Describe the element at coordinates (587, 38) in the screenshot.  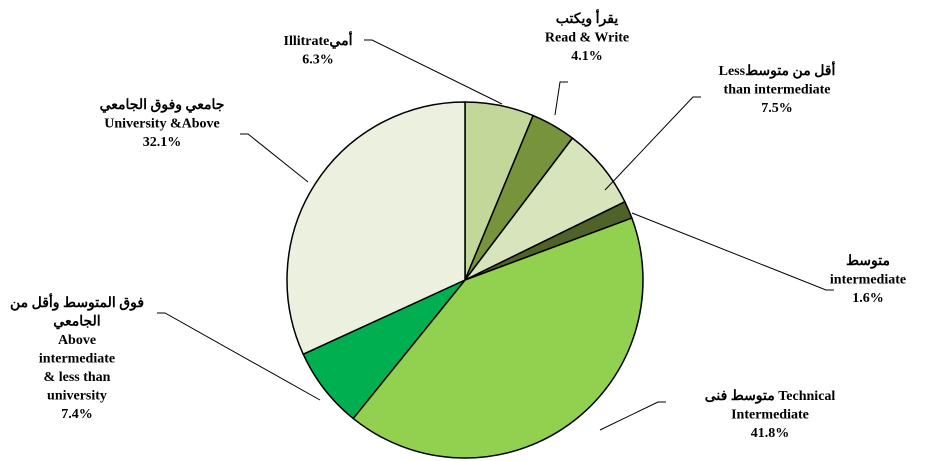
I see `slice-label: Read & Write` at that location.